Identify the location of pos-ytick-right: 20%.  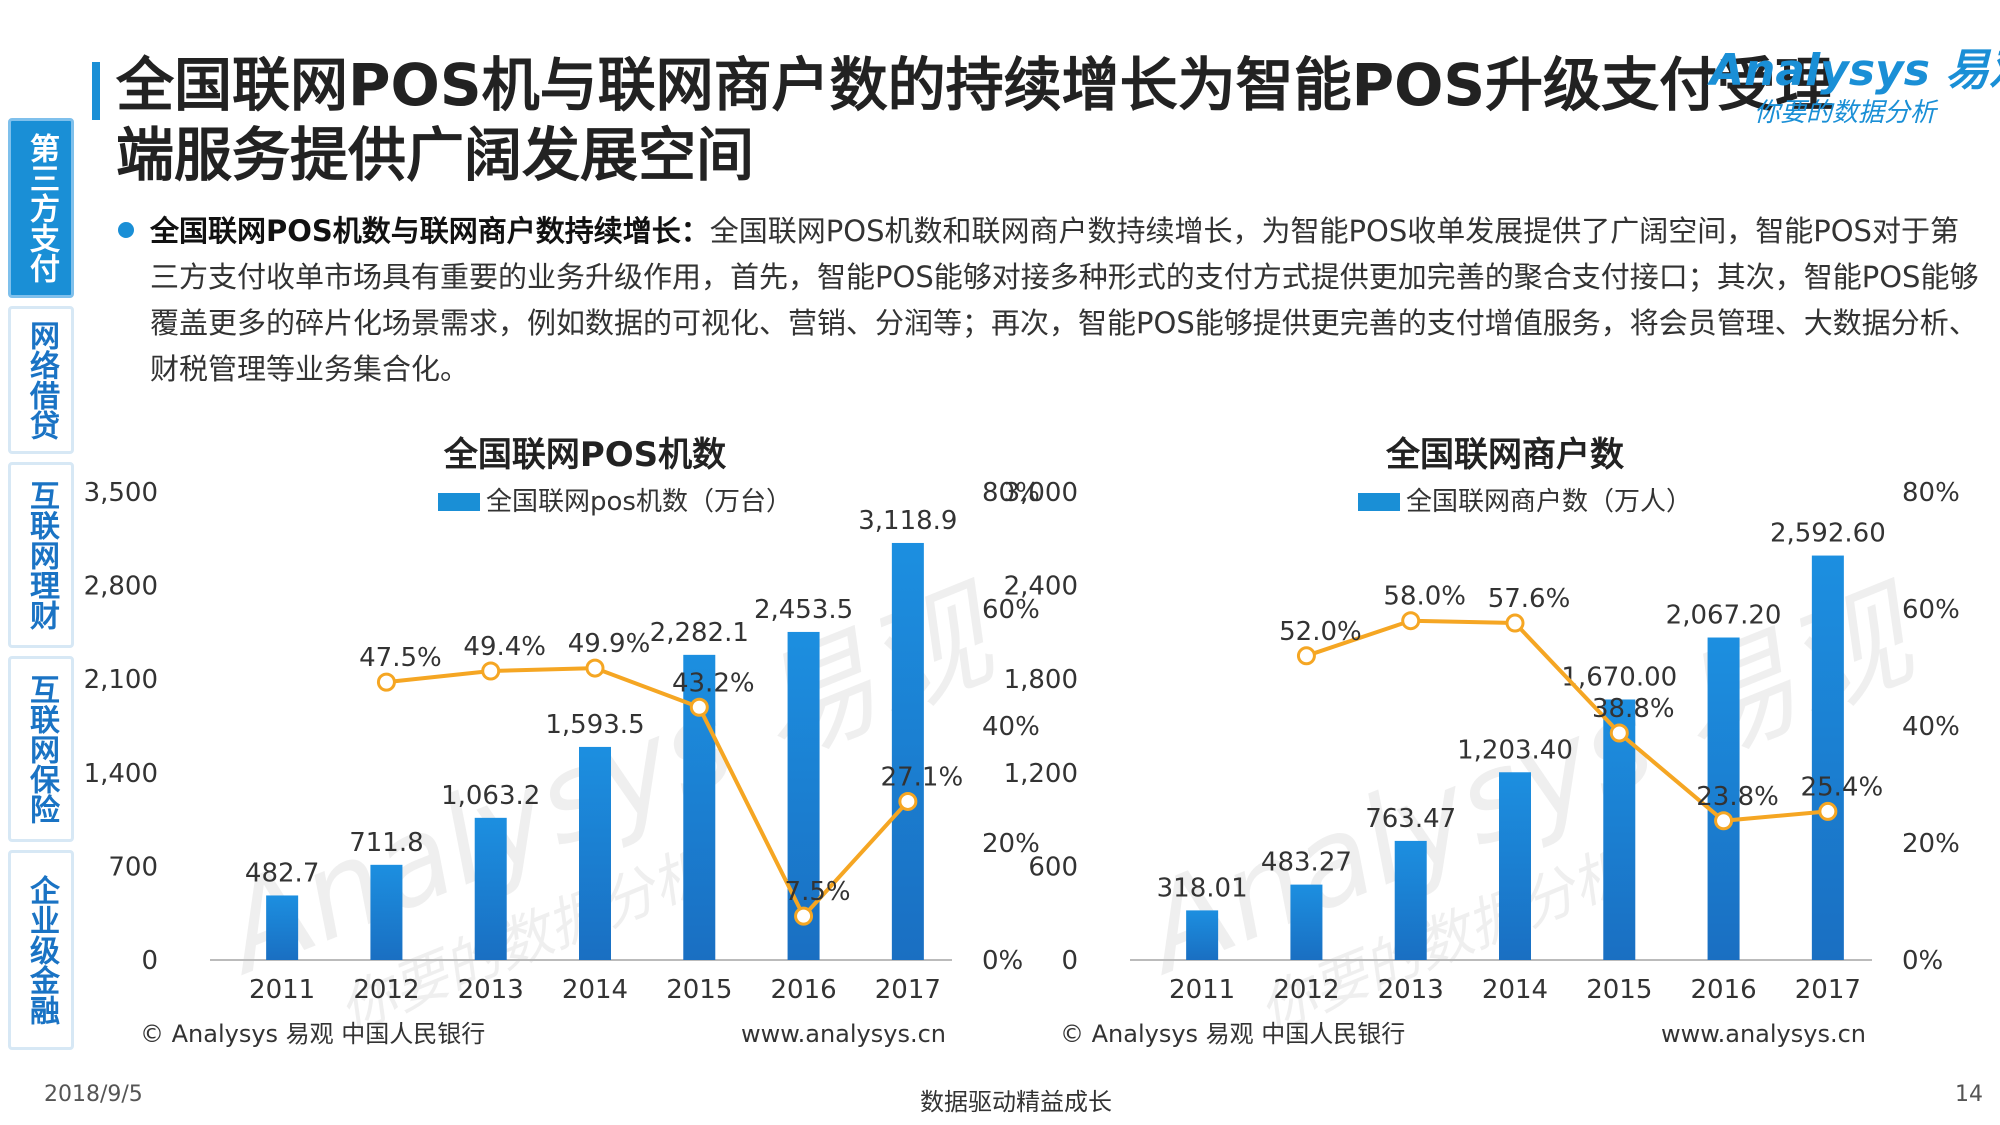
(1011, 844).